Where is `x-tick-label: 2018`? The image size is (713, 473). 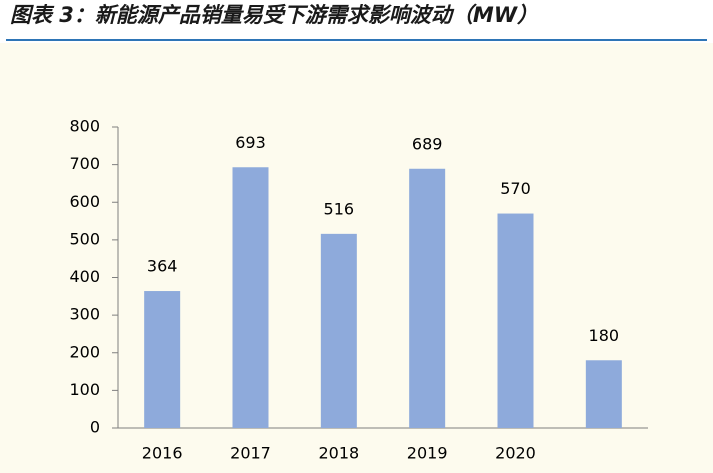 x-tick-label: 2018 is located at coordinates (338, 453).